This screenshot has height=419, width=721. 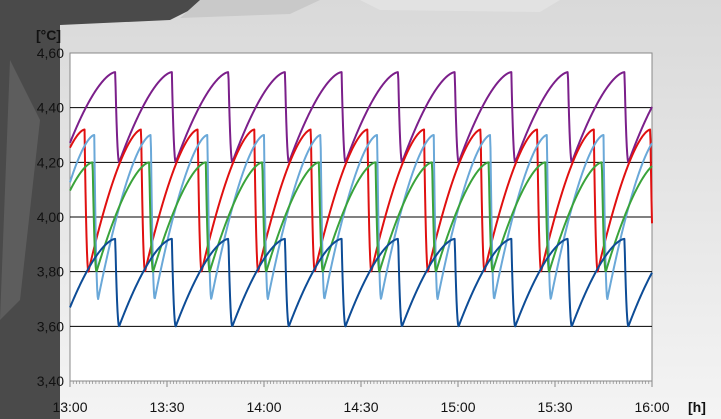 What do you see at coordinates (48, 35) in the screenshot?
I see `y-axis-label: [°C]` at bounding box center [48, 35].